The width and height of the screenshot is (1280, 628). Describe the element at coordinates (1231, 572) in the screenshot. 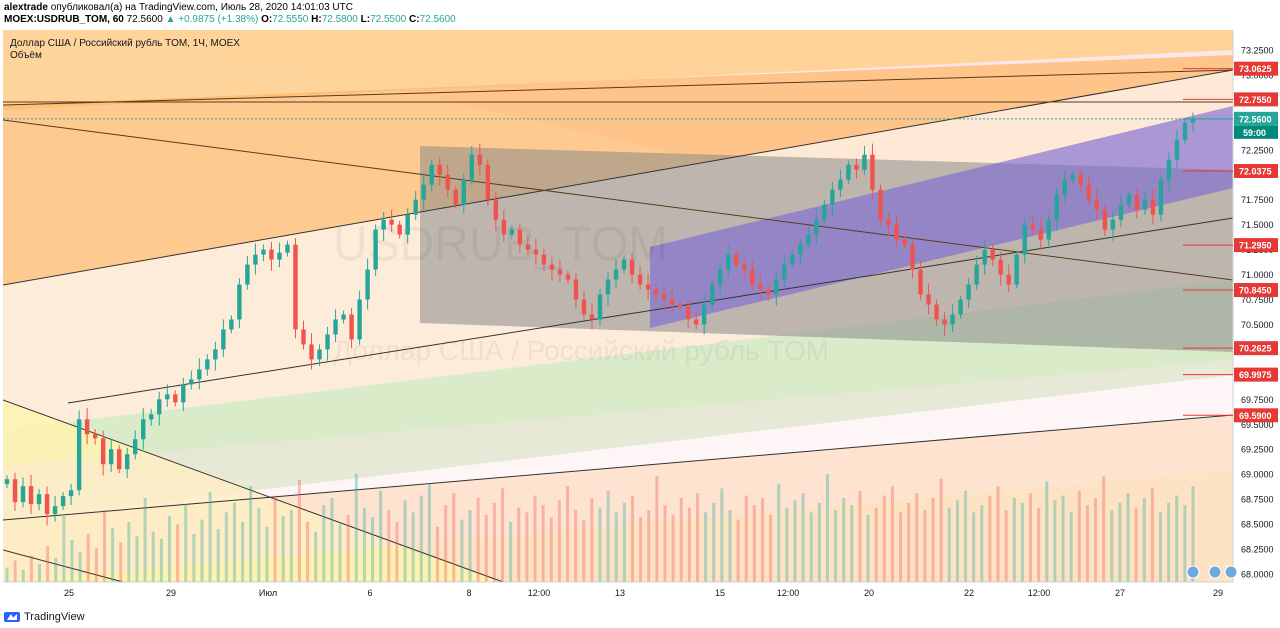

I see `flag-icon` at that location.